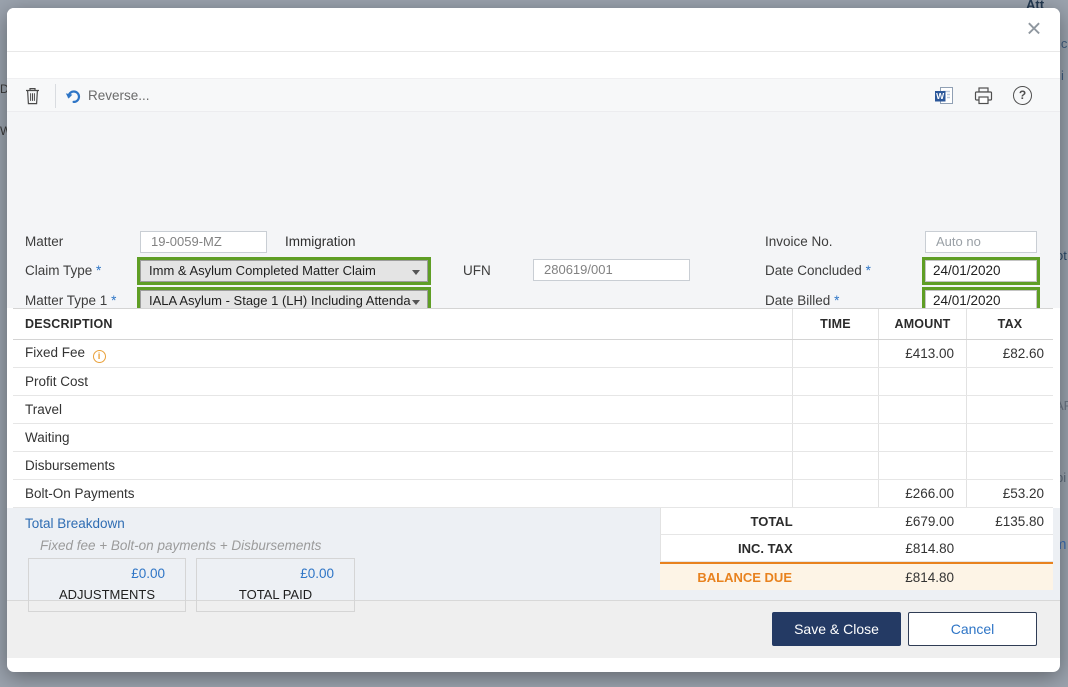 Image resolution: width=1068 pixels, height=687 pixels. Describe the element at coordinates (71, 300) in the screenshot. I see `matter-type-1-label: Matter Type 1 *` at that location.